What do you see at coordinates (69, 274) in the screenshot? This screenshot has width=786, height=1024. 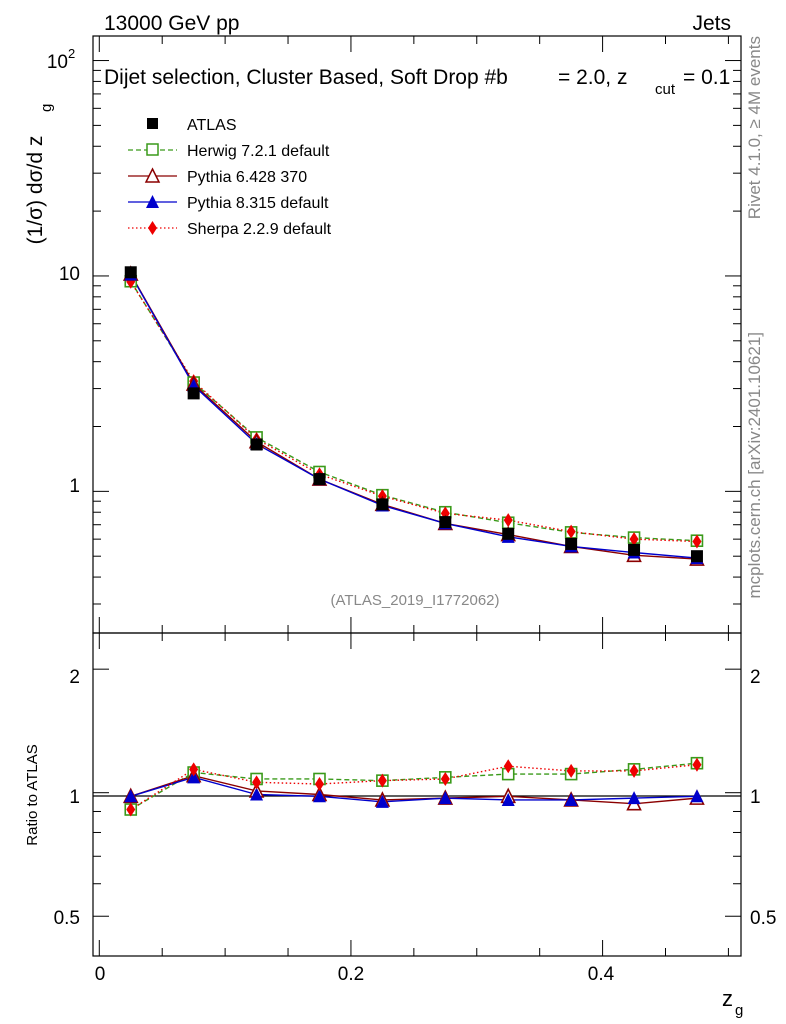 I see `ytick-label-10: 10` at bounding box center [69, 274].